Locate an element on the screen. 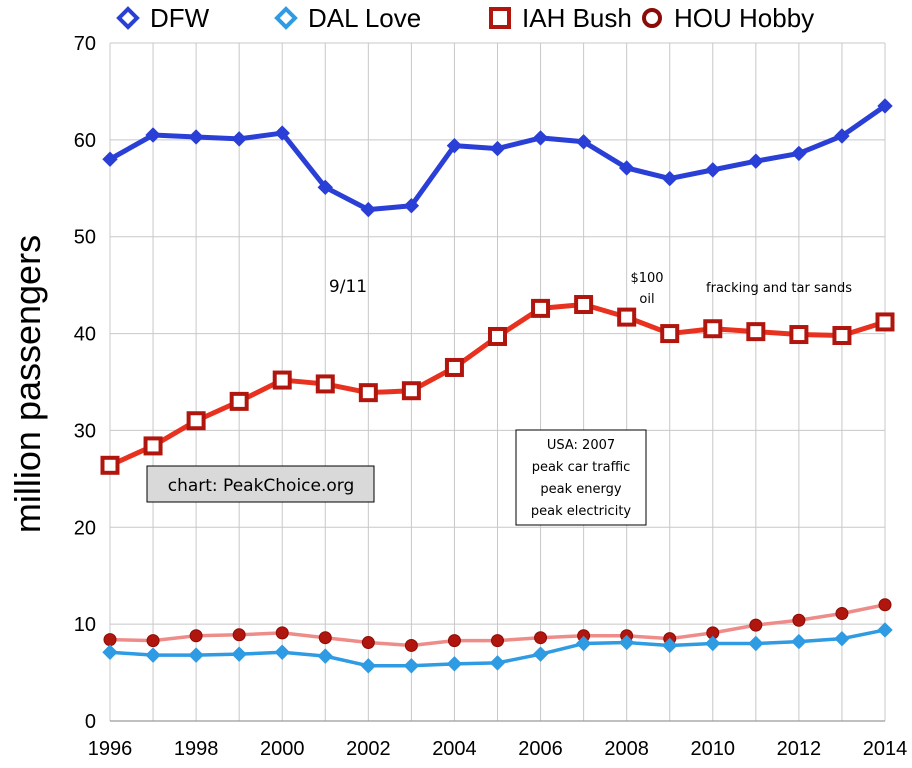  usa-line-3: peak energy is located at coordinates (580, 489).